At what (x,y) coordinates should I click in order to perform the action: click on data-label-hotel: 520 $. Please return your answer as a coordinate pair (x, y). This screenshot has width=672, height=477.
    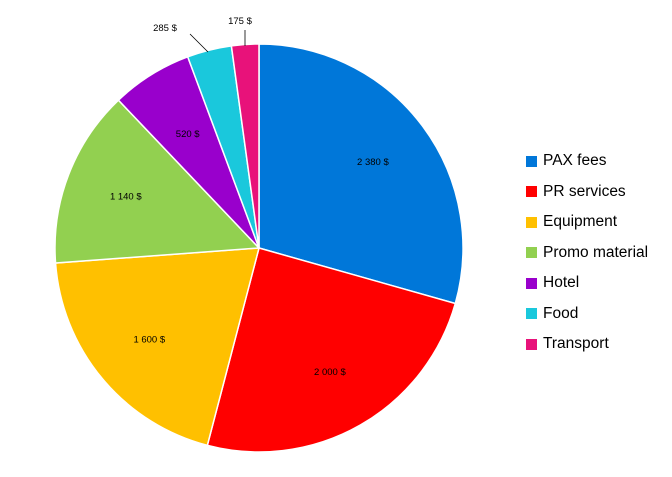
    Looking at the image, I should click on (188, 134).